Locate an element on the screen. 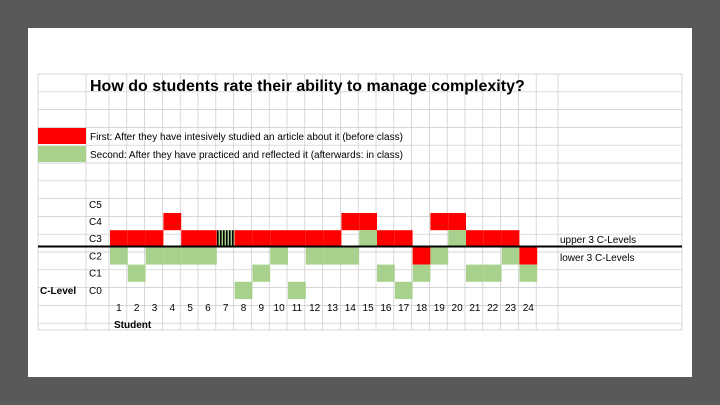 The image size is (720, 405). level-label: C1 is located at coordinates (95, 274).